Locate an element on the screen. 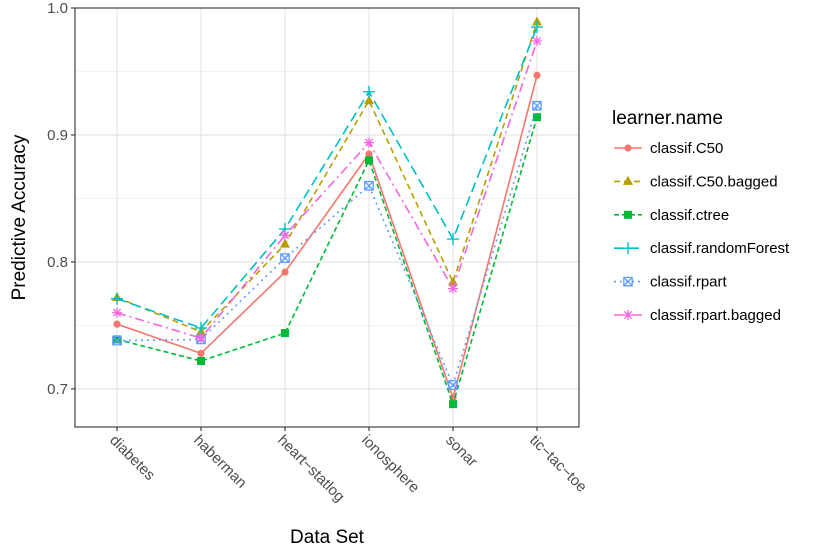 The image size is (830, 554). legend-label: classif.C50 is located at coordinates (686, 148).